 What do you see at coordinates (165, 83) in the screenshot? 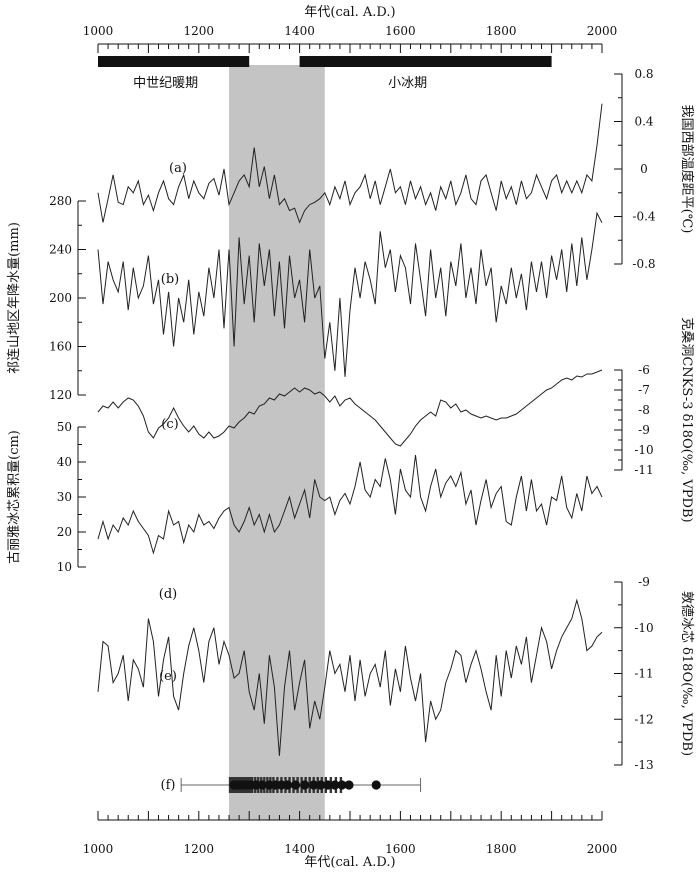
I see `period-label: 中世纪暖期` at bounding box center [165, 83].